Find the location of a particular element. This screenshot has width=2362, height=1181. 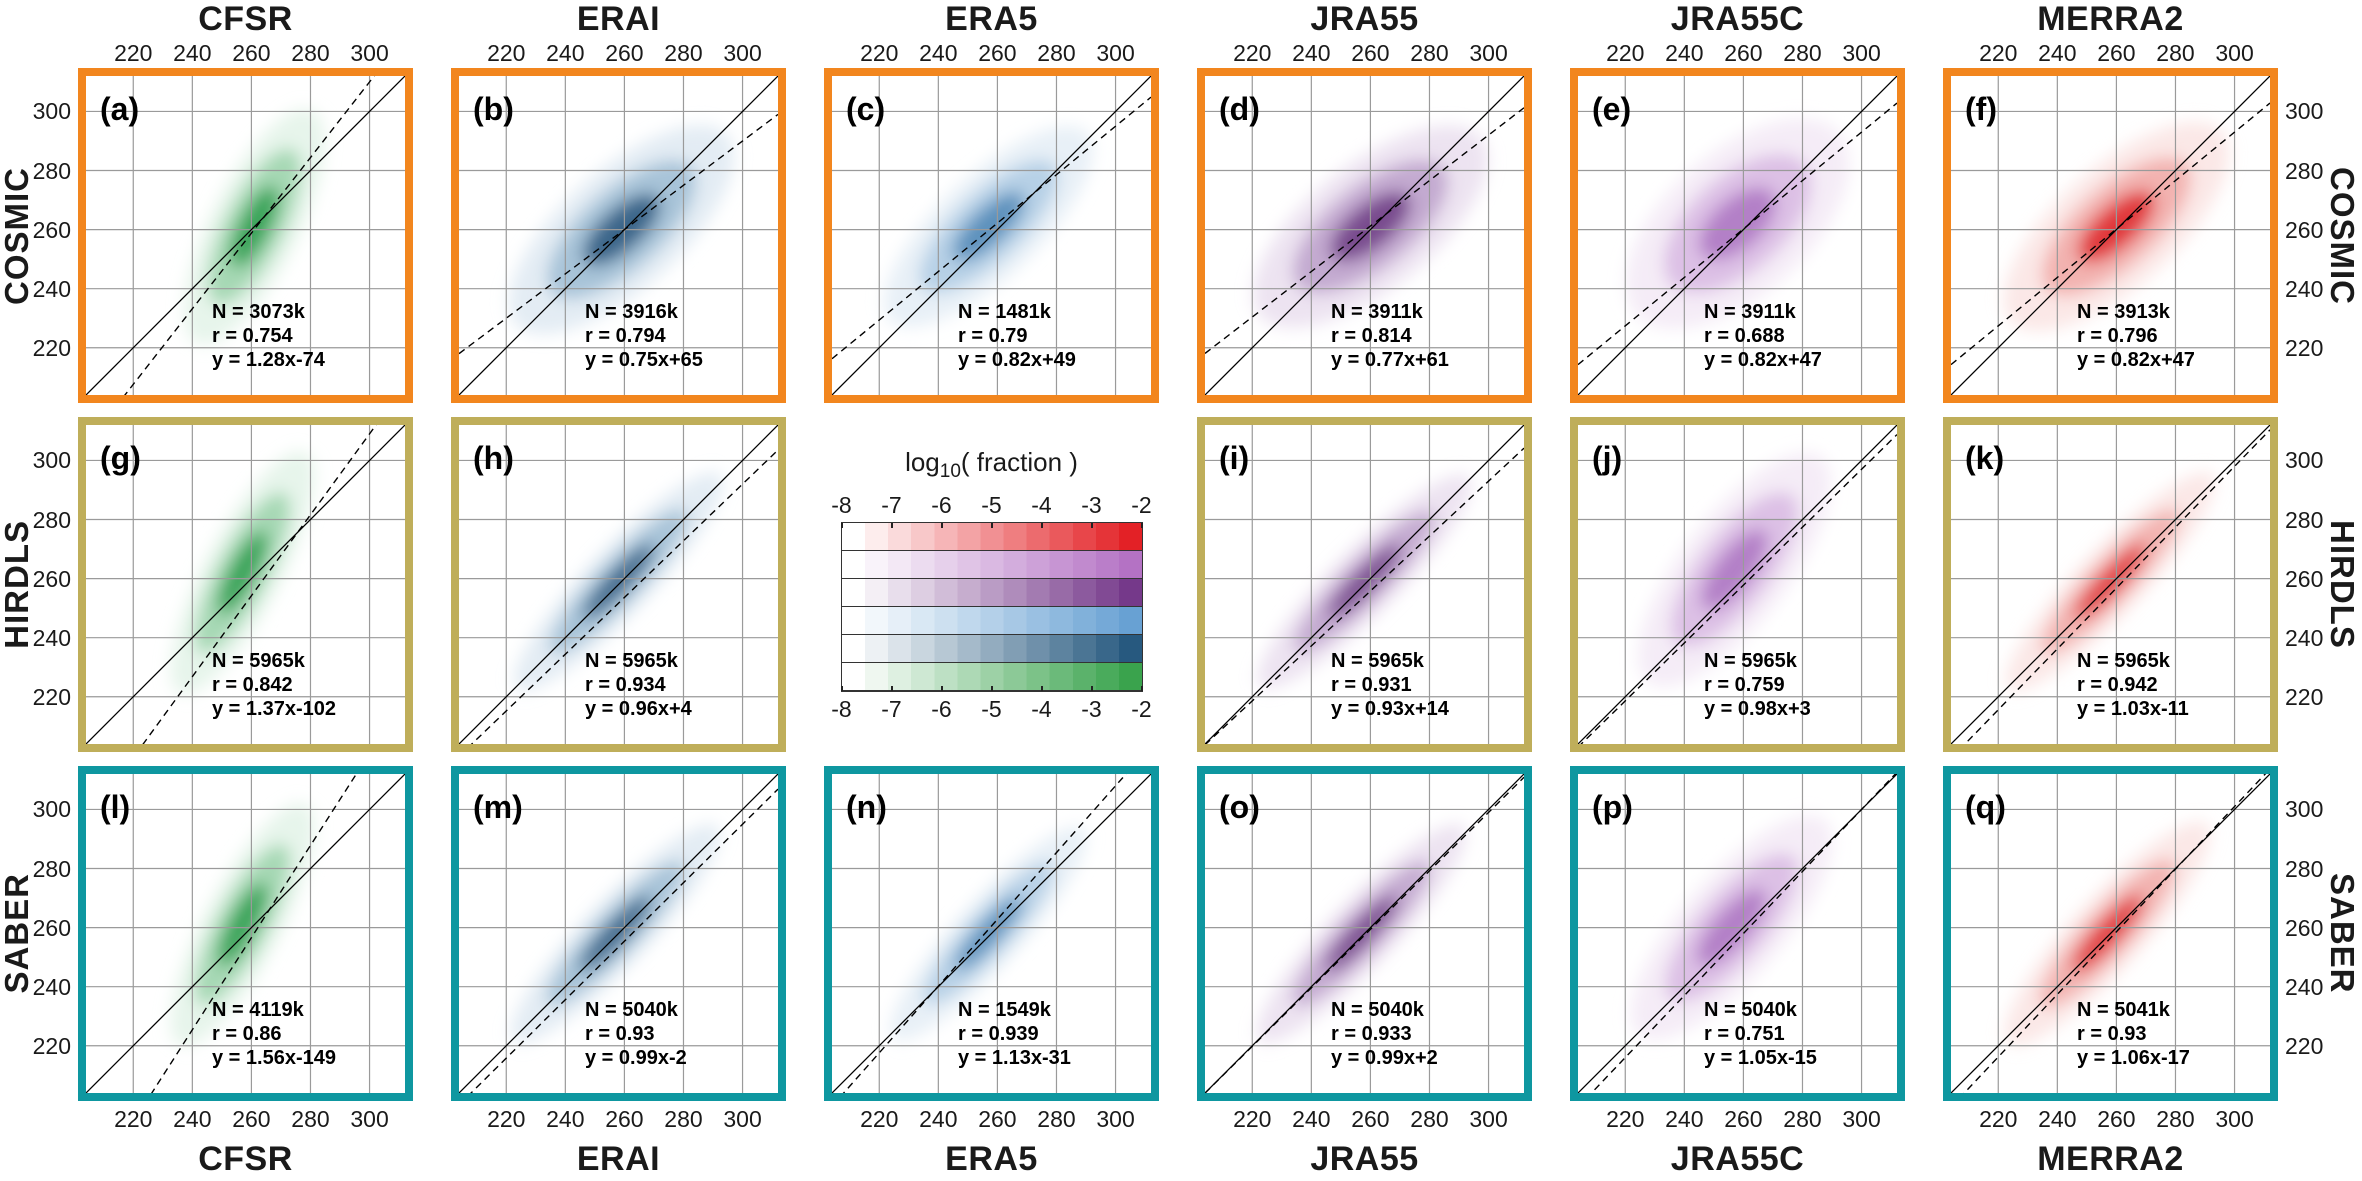

row-title-left-cosmic: COSMIC is located at coordinates (17, 235).